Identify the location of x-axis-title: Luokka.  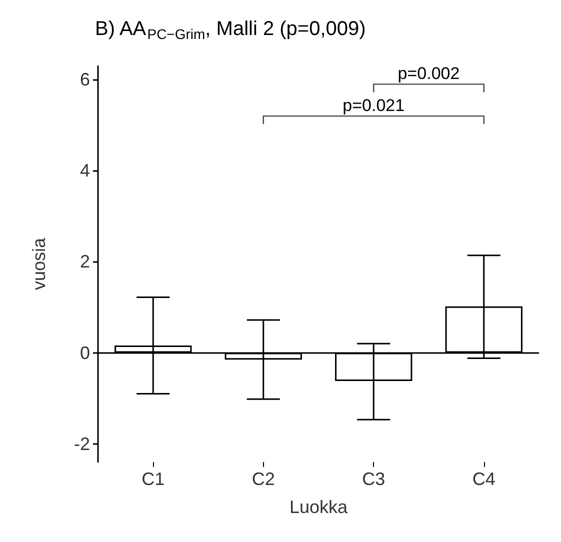
(319, 507).